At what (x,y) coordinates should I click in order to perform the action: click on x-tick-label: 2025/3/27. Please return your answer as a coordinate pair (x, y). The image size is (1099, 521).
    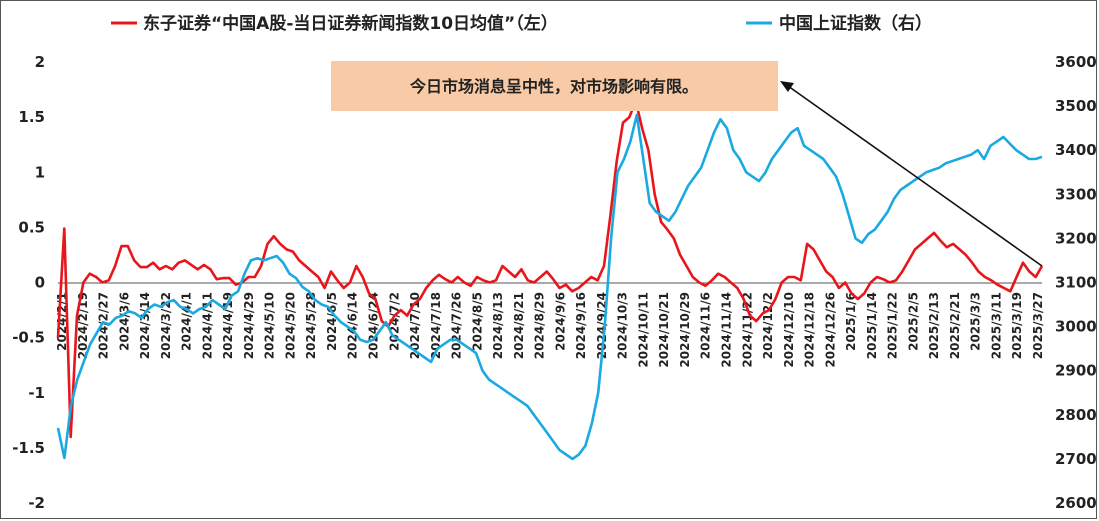
    Looking at the image, I should click on (1038, 325).